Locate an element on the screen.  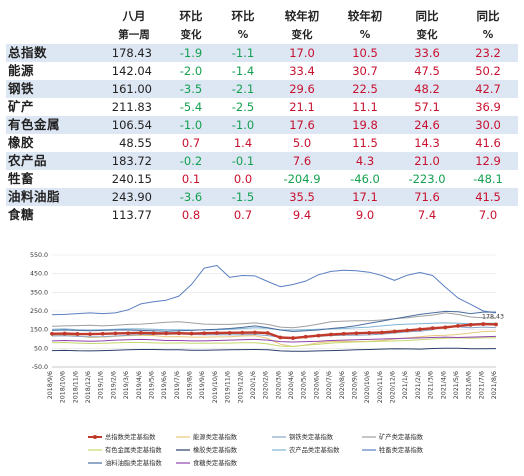
legend-item: 有色金属类定基指数 is located at coordinates (125, 449).